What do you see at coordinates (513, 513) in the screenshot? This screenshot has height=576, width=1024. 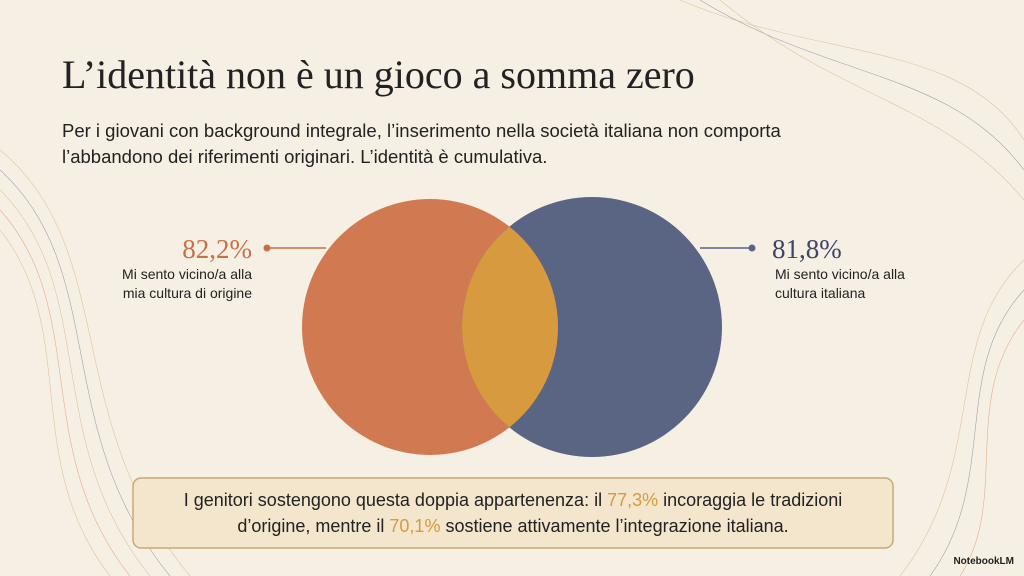 I see `callout-box` at bounding box center [513, 513].